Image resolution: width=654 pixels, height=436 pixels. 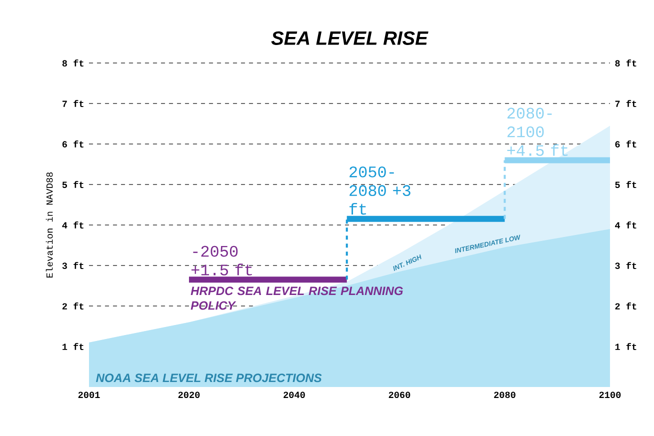 I want to click on x-tick-label: 2020, so click(x=189, y=395).